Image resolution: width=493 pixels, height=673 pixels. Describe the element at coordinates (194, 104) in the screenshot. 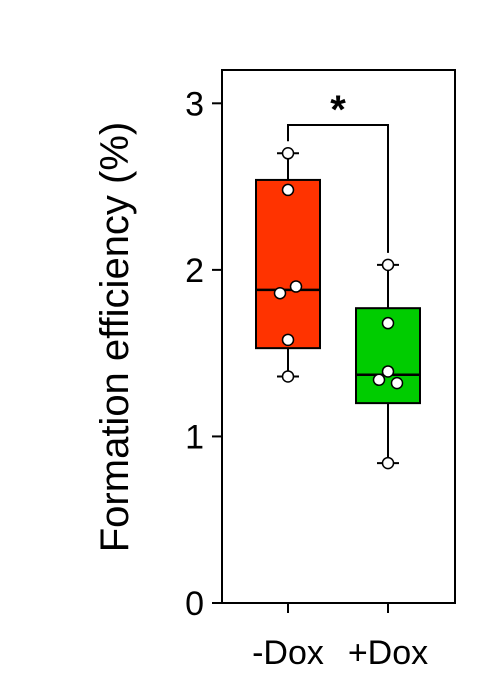

I see `y-tick-label: 3` at that location.